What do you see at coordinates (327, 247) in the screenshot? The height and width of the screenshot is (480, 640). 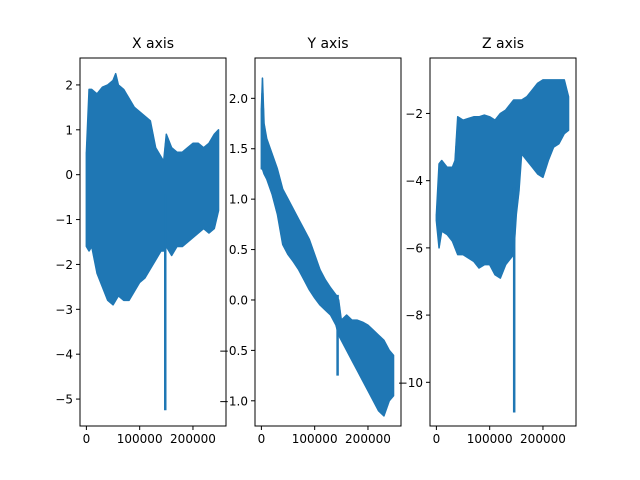 I see `series-oscillation-y-axis` at bounding box center [327, 247].